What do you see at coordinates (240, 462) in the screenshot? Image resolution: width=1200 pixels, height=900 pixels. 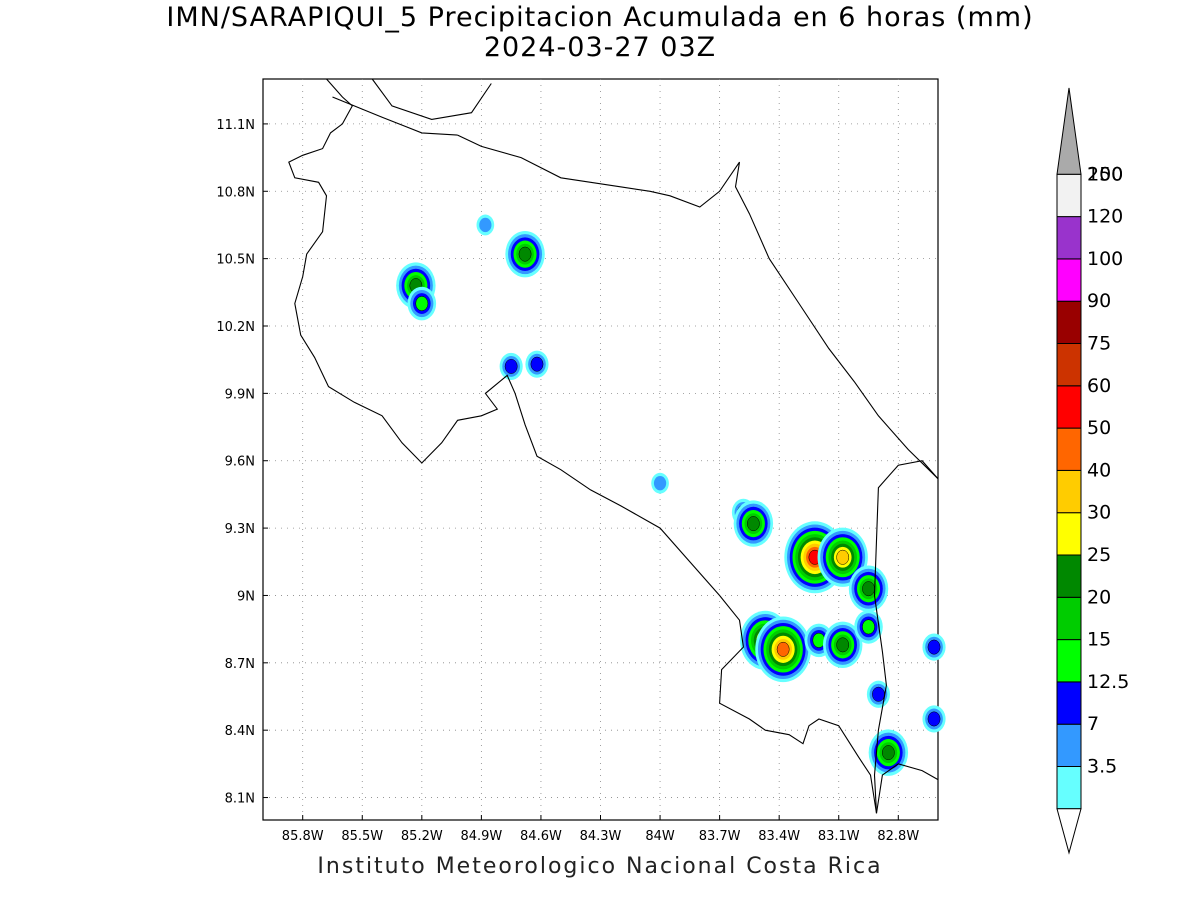 I see `lat-tick-label: 9.6N` at bounding box center [240, 462].